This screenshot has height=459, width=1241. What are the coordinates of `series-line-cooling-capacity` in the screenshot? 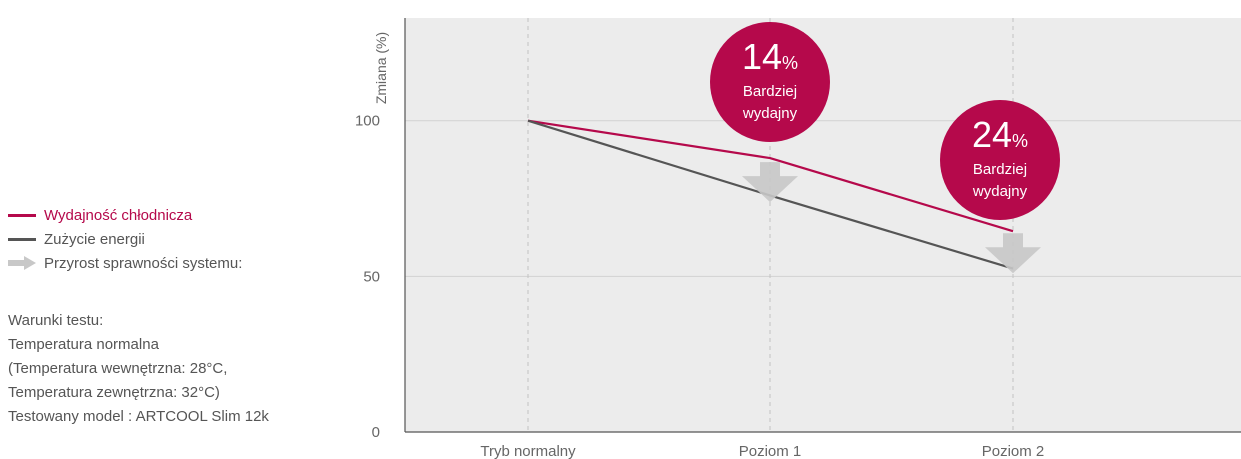 It's located at (770, 176).